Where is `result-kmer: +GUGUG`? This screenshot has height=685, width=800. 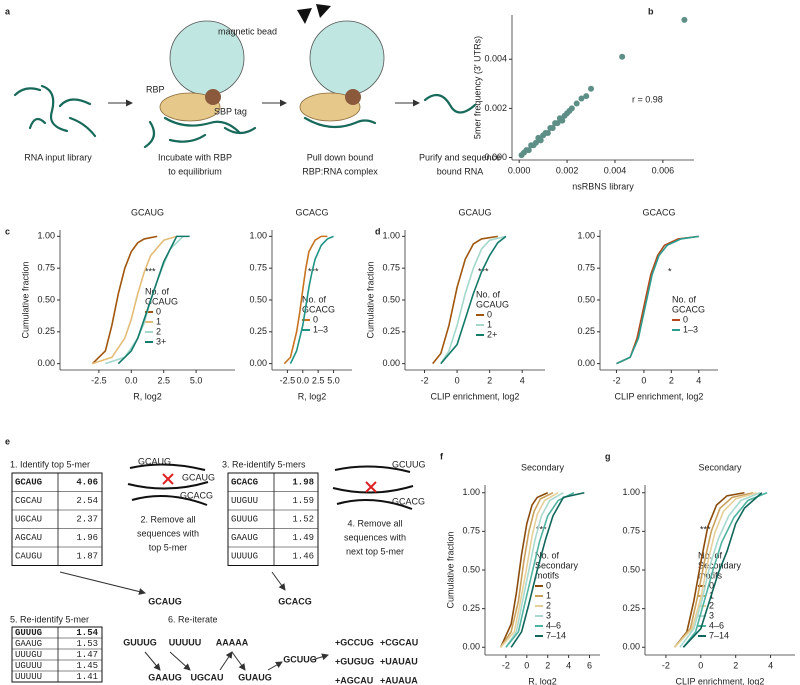
result-kmer: +GUGUG is located at coordinates (354, 661).